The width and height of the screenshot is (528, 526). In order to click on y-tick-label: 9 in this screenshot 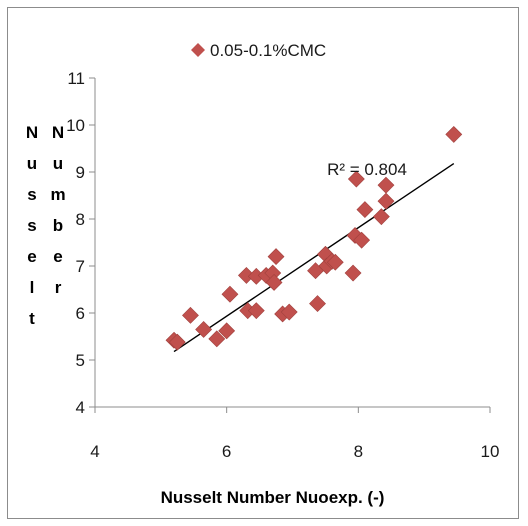, I will do `click(80, 172)`.